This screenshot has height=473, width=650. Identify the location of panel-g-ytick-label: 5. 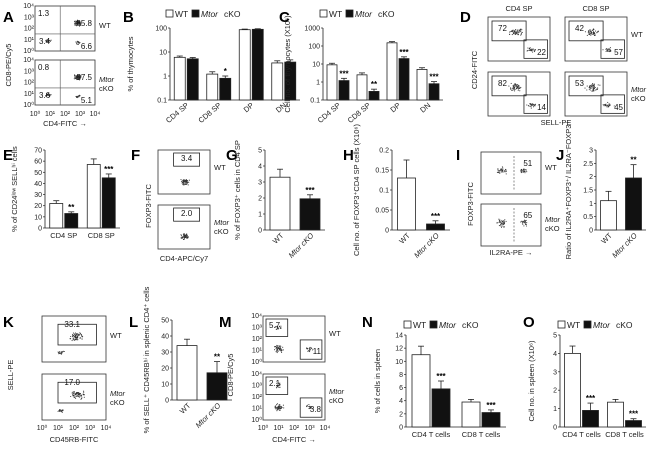
(260, 151).